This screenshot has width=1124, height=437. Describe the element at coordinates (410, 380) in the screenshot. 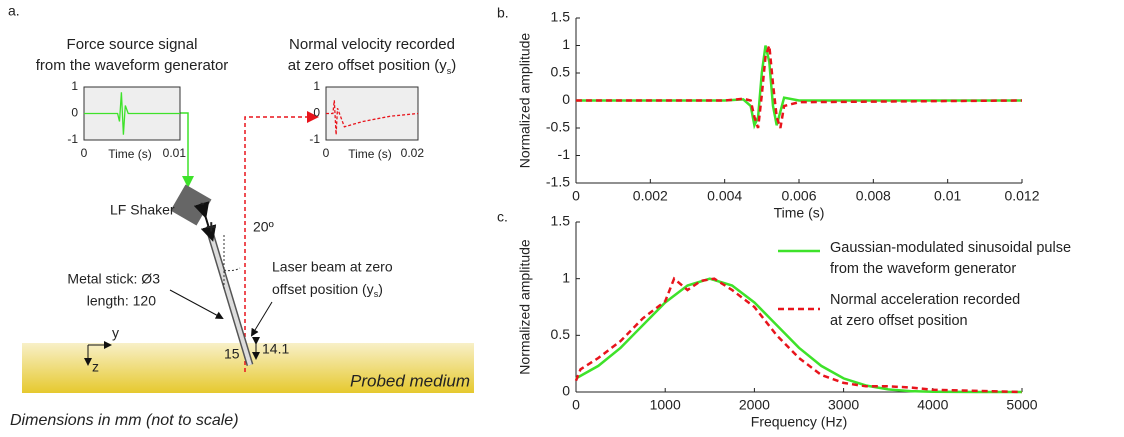

I see `medium-label: Probed medium` at that location.